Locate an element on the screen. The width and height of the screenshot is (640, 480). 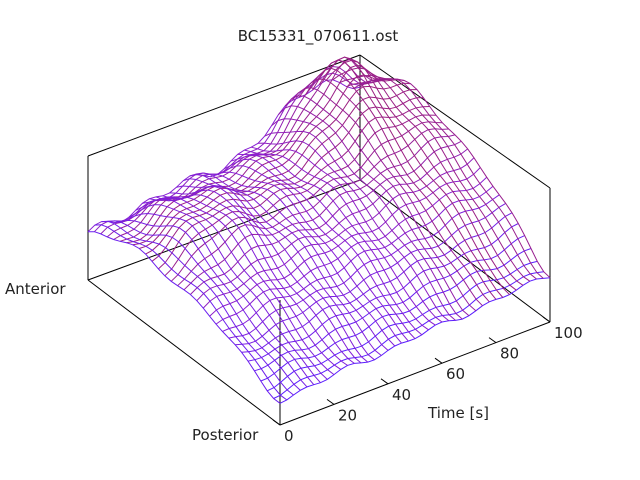
x-axis-ticks: 0 20 40 60 80 100 is located at coordinates (427, 380).